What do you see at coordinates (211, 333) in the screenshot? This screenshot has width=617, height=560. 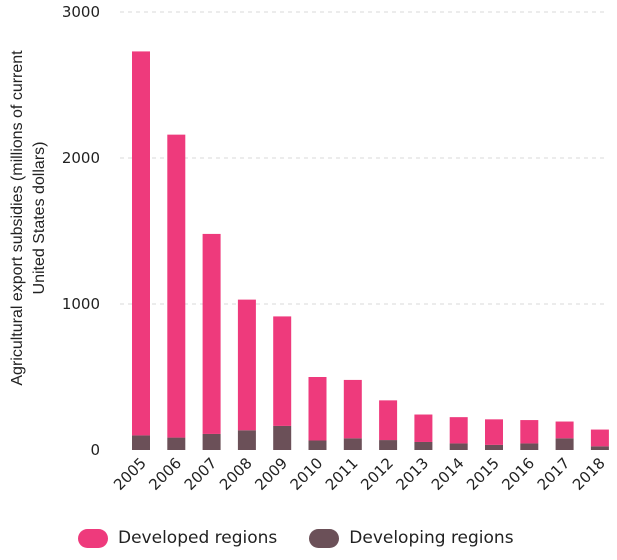 I see `bar-developed-2007` at bounding box center [211, 333].